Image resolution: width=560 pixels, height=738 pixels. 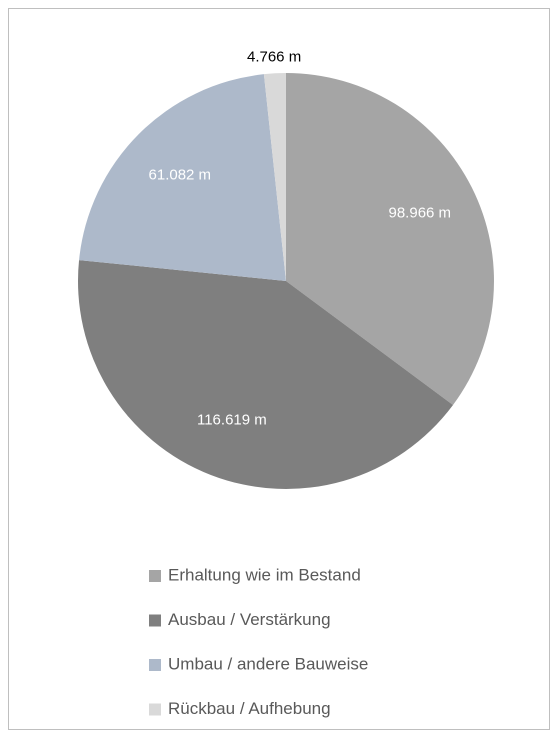 What do you see at coordinates (274, 56) in the screenshot?
I see `value-label: 4.766 m` at bounding box center [274, 56].